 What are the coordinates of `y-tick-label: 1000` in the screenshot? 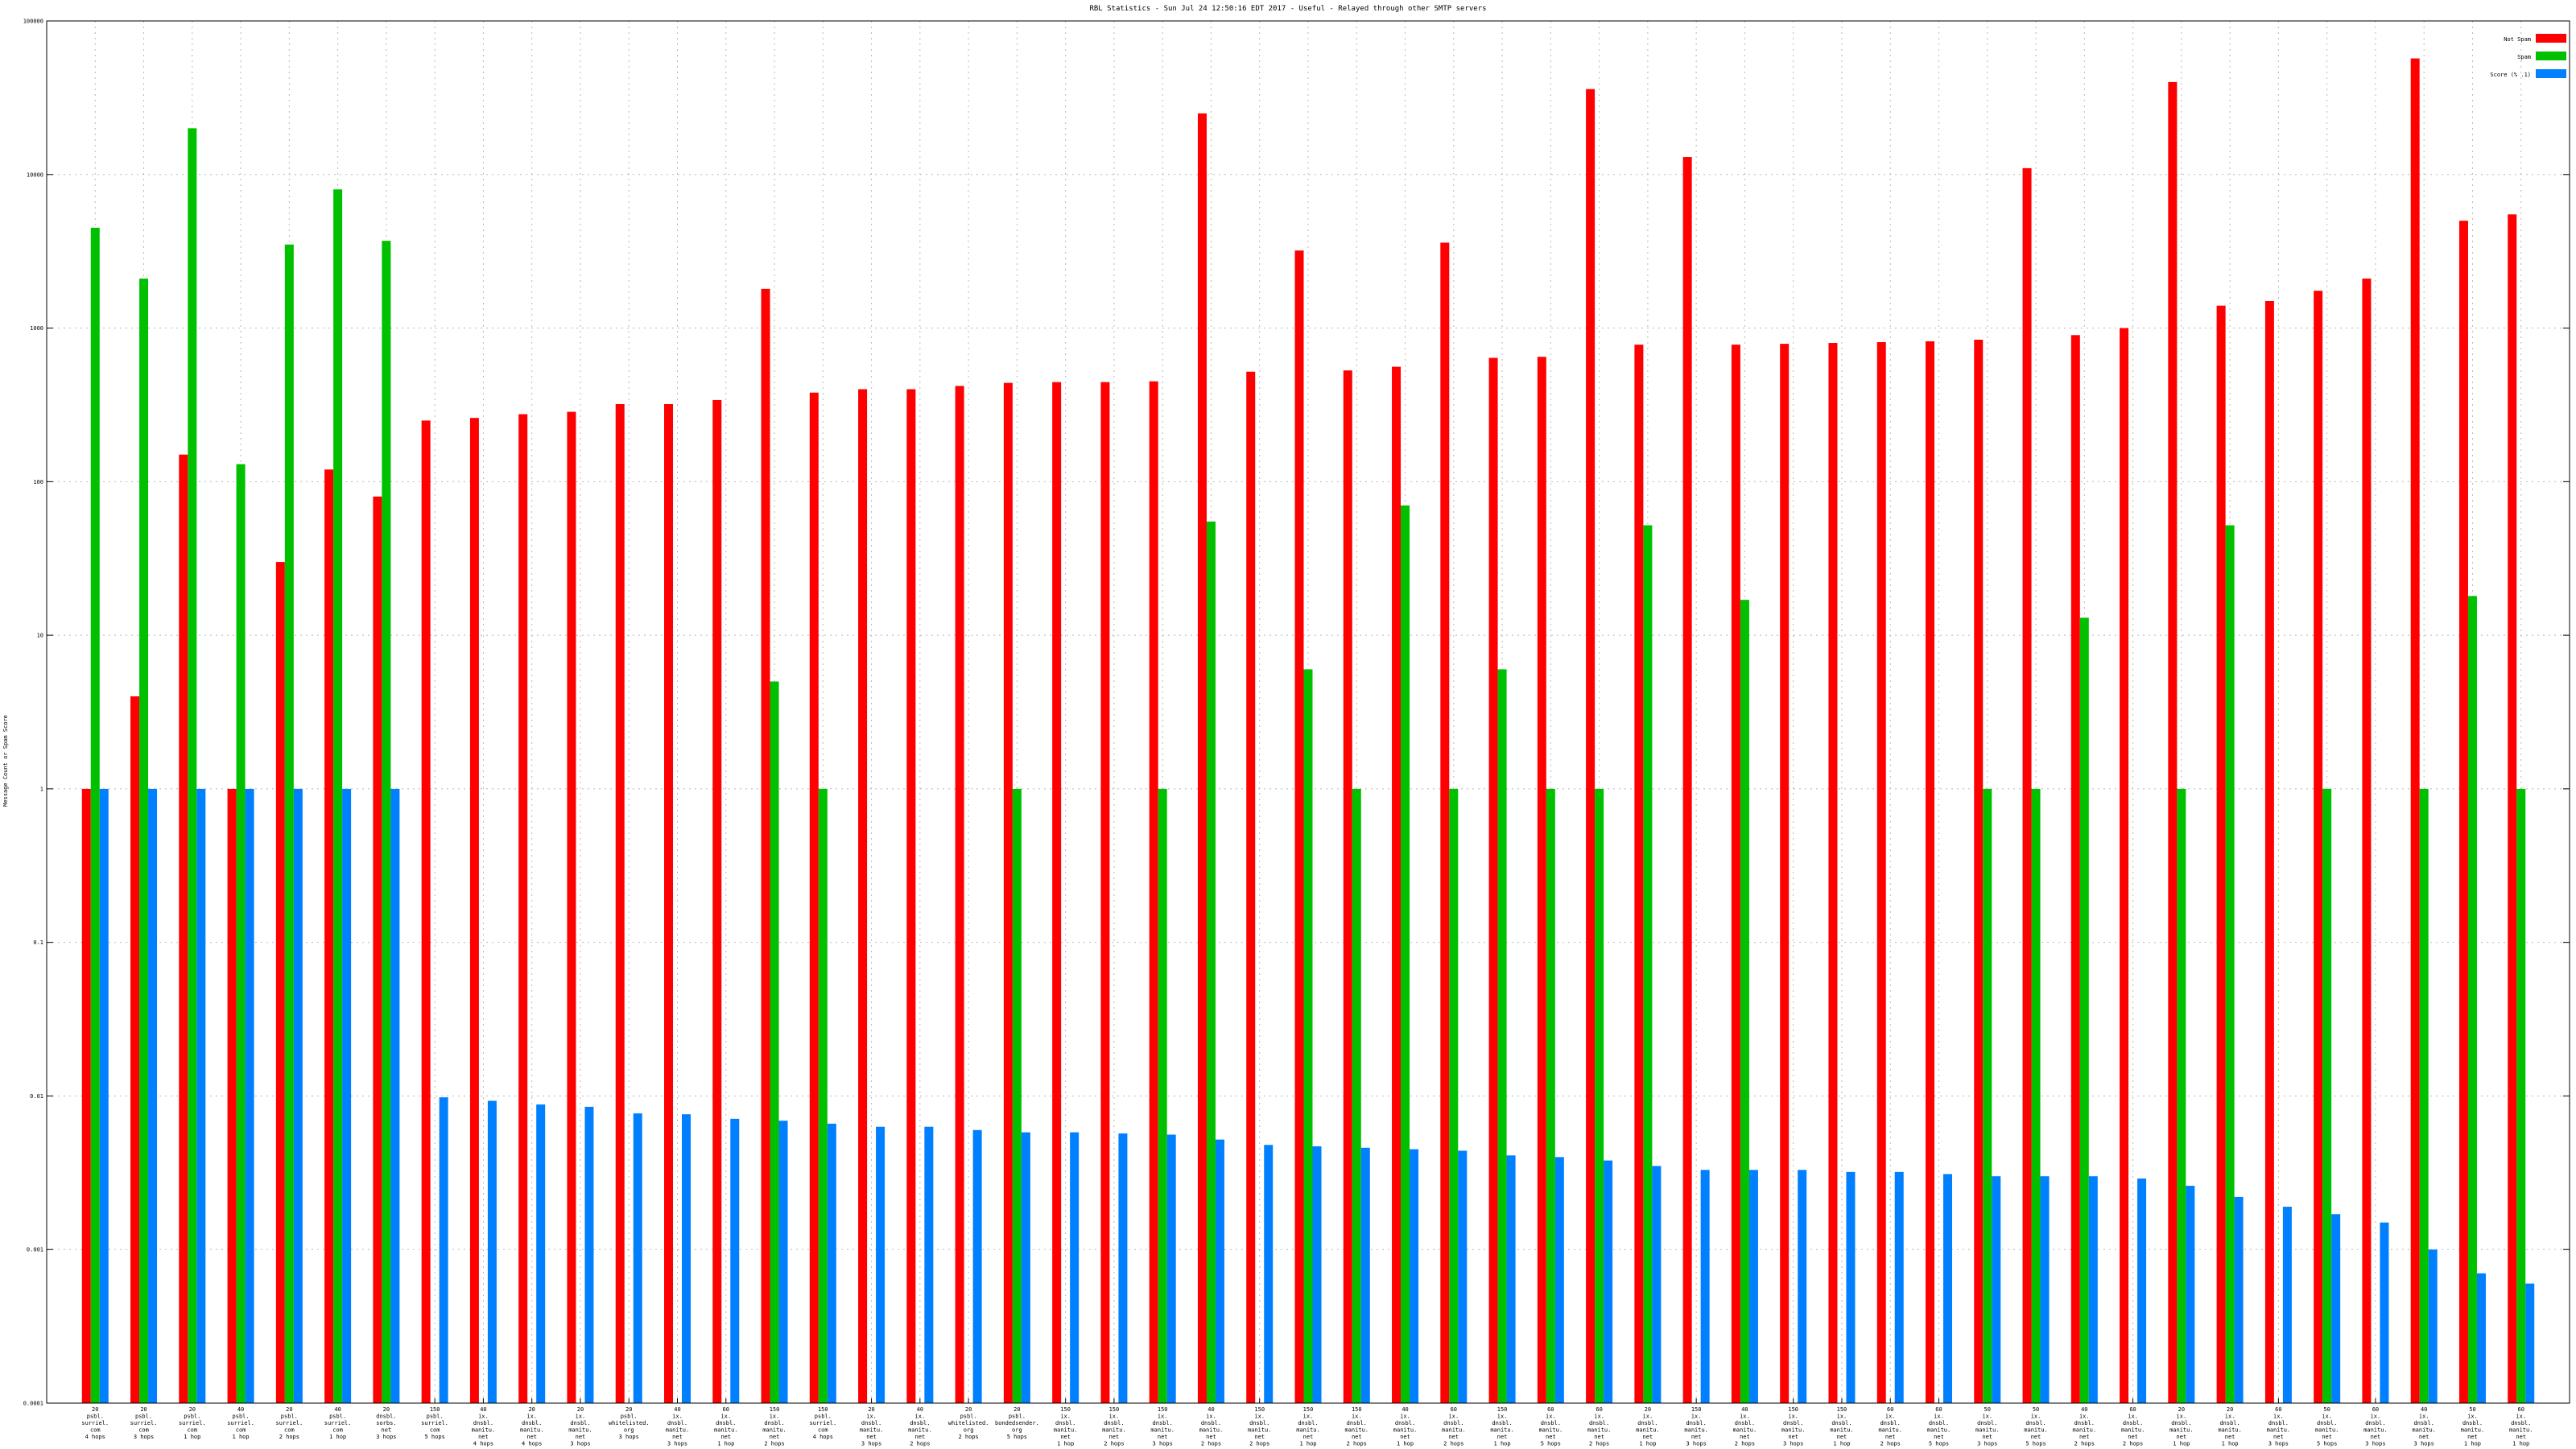 It's located at (36, 328).